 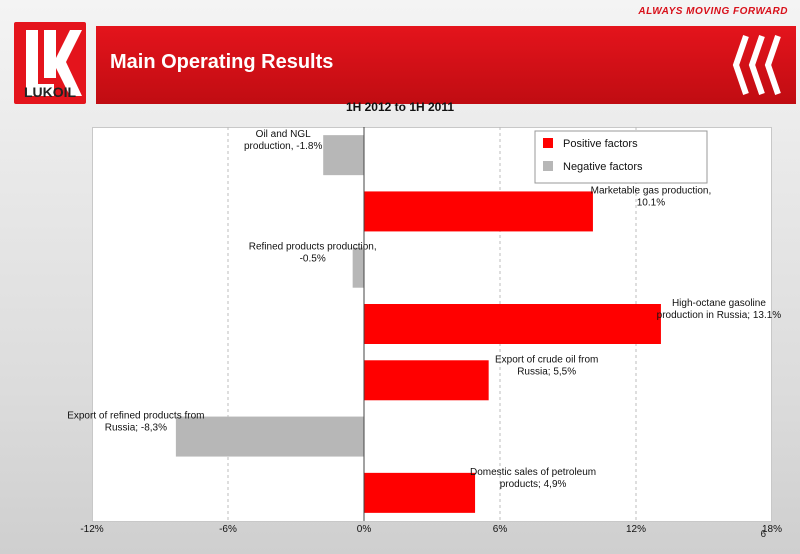 I want to click on title-banner: Main Operating Results, so click(x=446, y=65).